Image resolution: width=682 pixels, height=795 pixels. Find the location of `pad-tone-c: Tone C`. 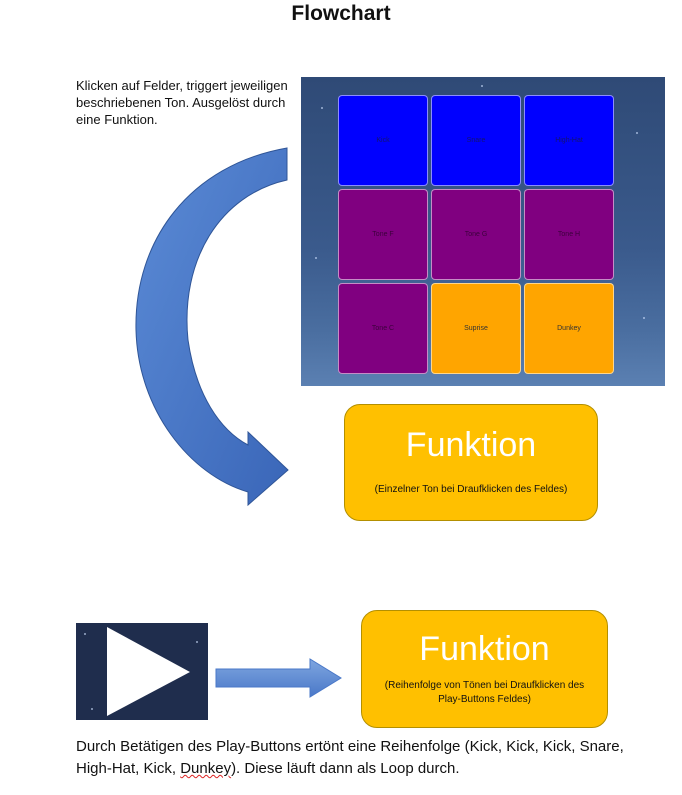

pad-tone-c: Tone C is located at coordinates (383, 328).